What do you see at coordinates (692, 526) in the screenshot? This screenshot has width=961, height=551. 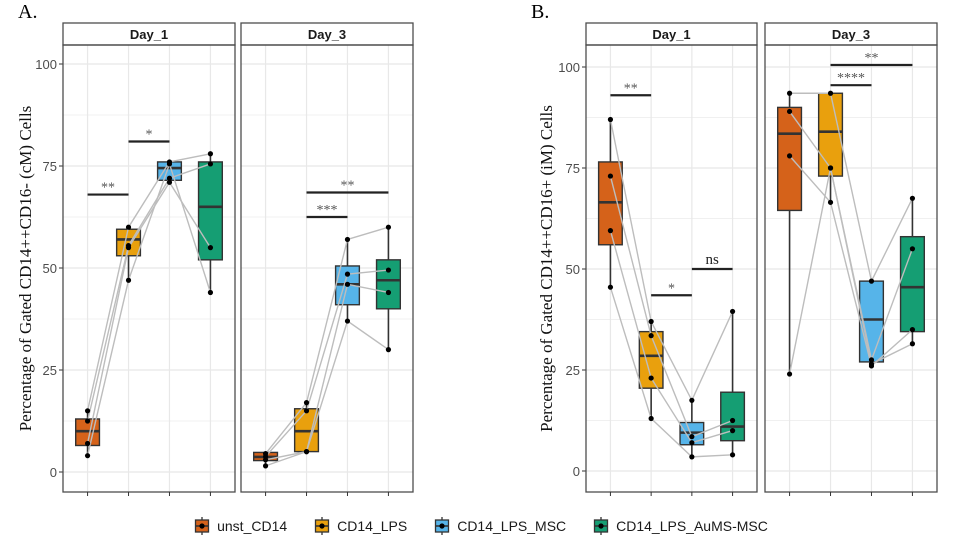 I see `legend-label: CD14_LPS_AuMS-MSC` at bounding box center [692, 526].